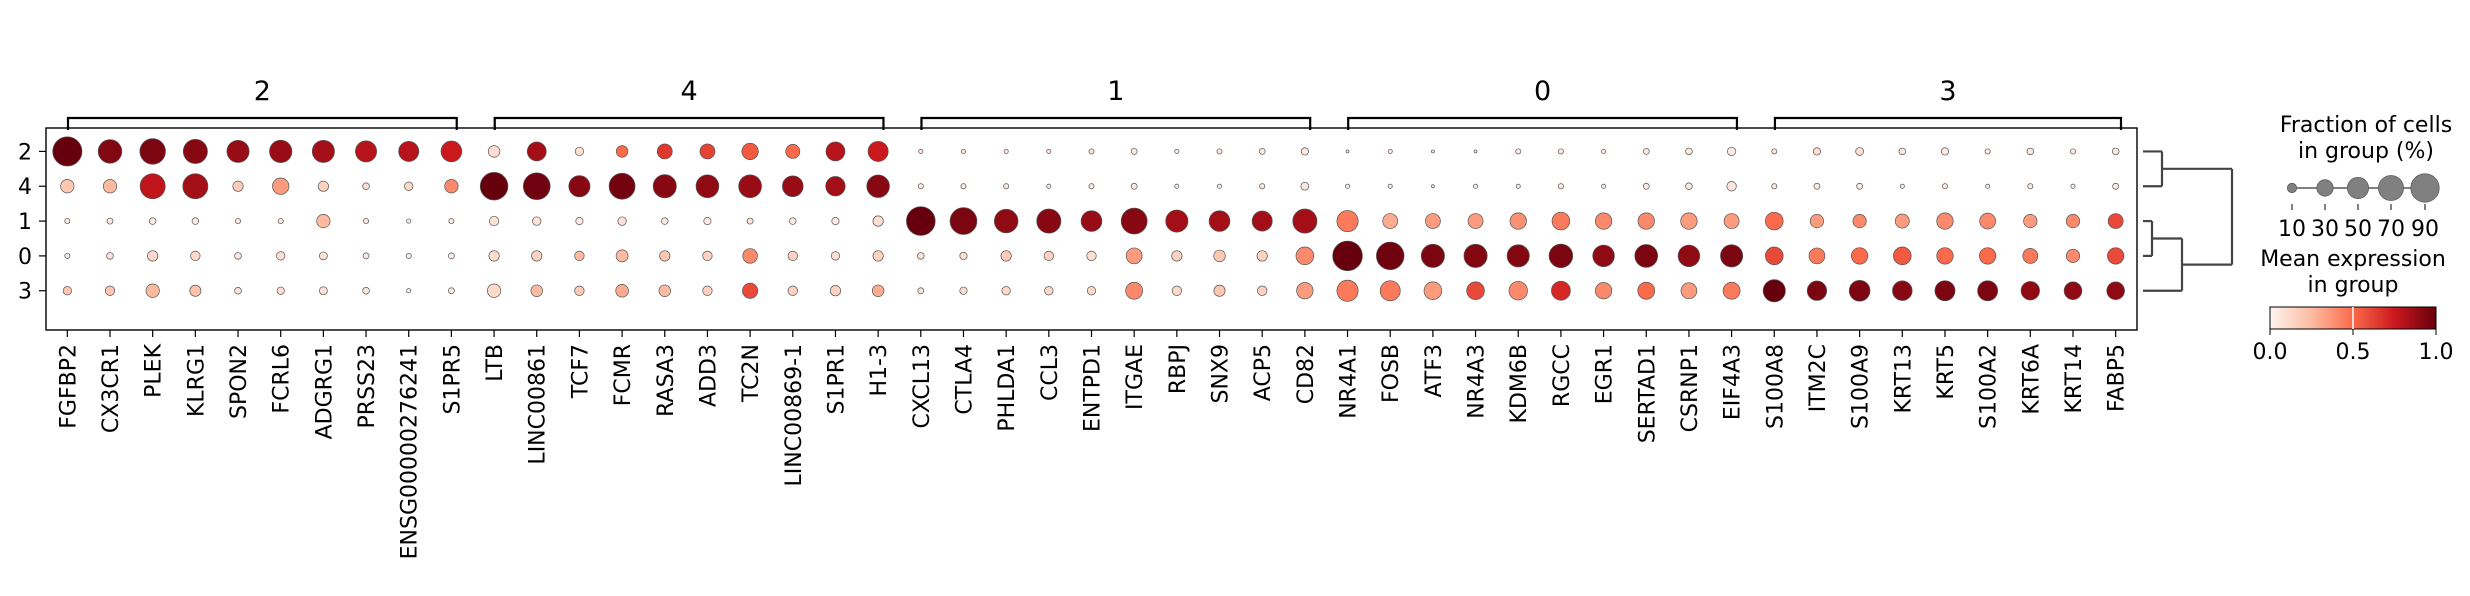  I want to click on col-label: ACP5, so click(1263, 372).